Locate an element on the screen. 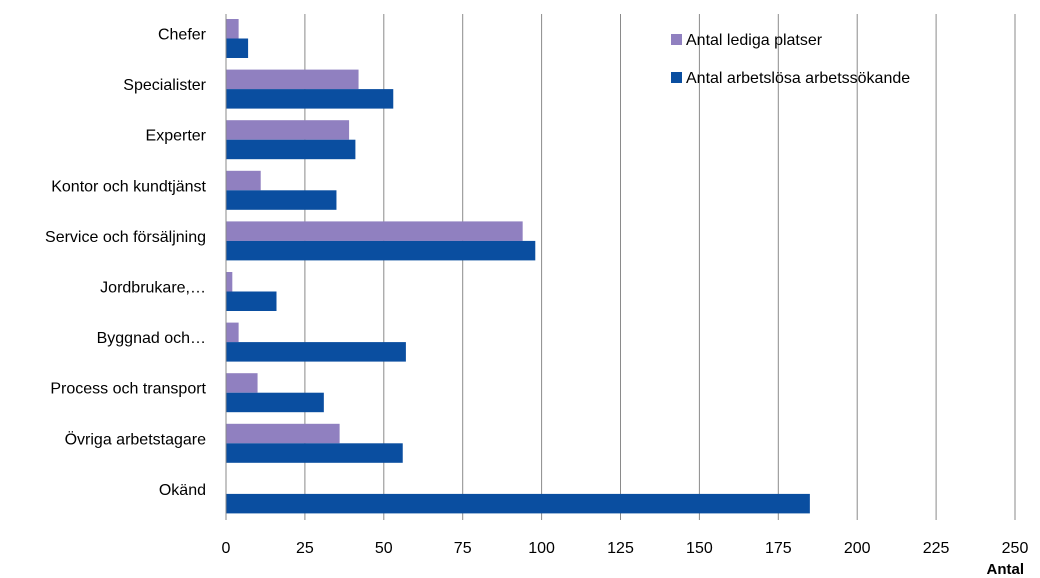  category-label-1: Specialister is located at coordinates (164, 85).